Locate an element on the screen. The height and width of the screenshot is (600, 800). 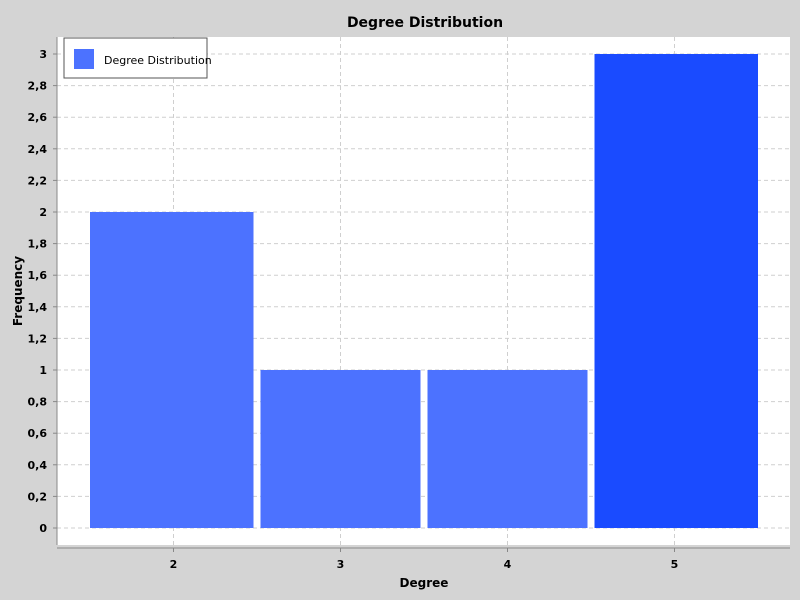
legend-swatch is located at coordinates (84, 59).